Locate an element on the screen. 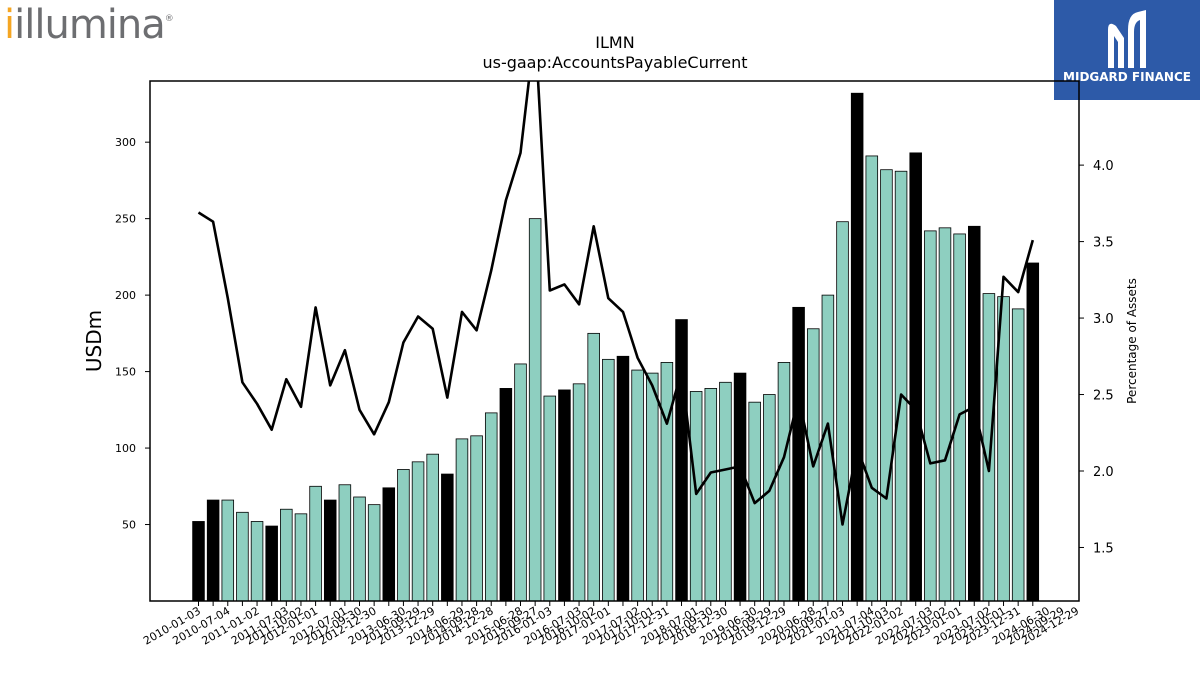  y-tick-label: 250 is located at coordinates (125, 219).